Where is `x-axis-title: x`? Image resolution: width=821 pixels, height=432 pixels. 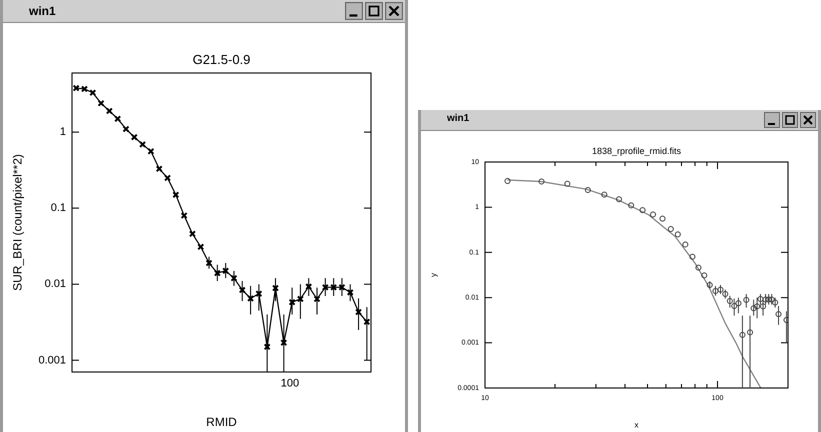
x-axis-title: x is located at coordinates (636, 425).